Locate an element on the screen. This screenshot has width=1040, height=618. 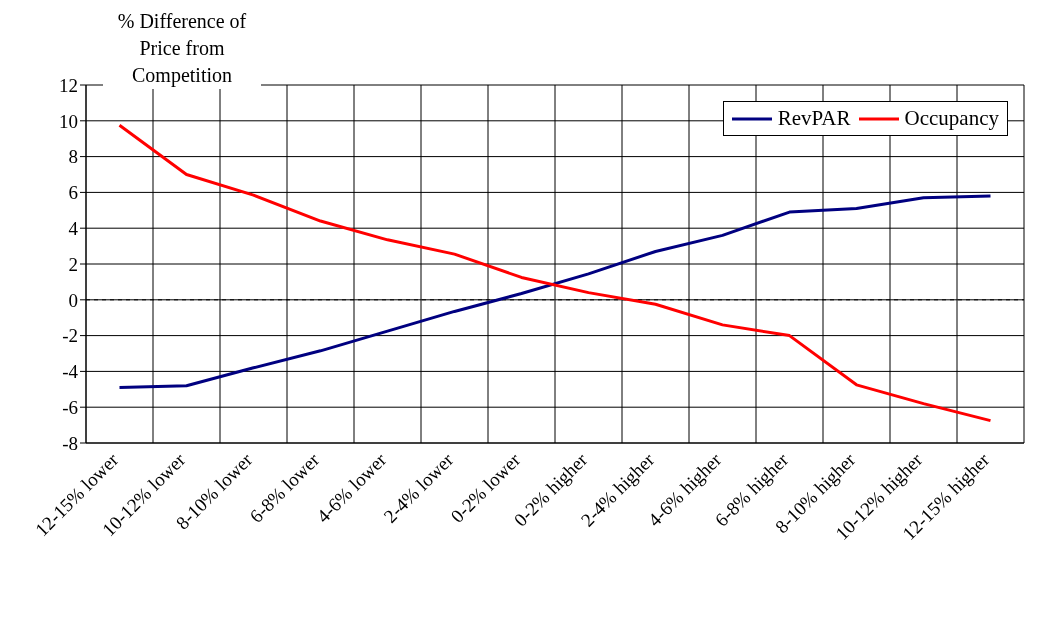
y-tick-label: 0 is located at coordinates (73, 300).